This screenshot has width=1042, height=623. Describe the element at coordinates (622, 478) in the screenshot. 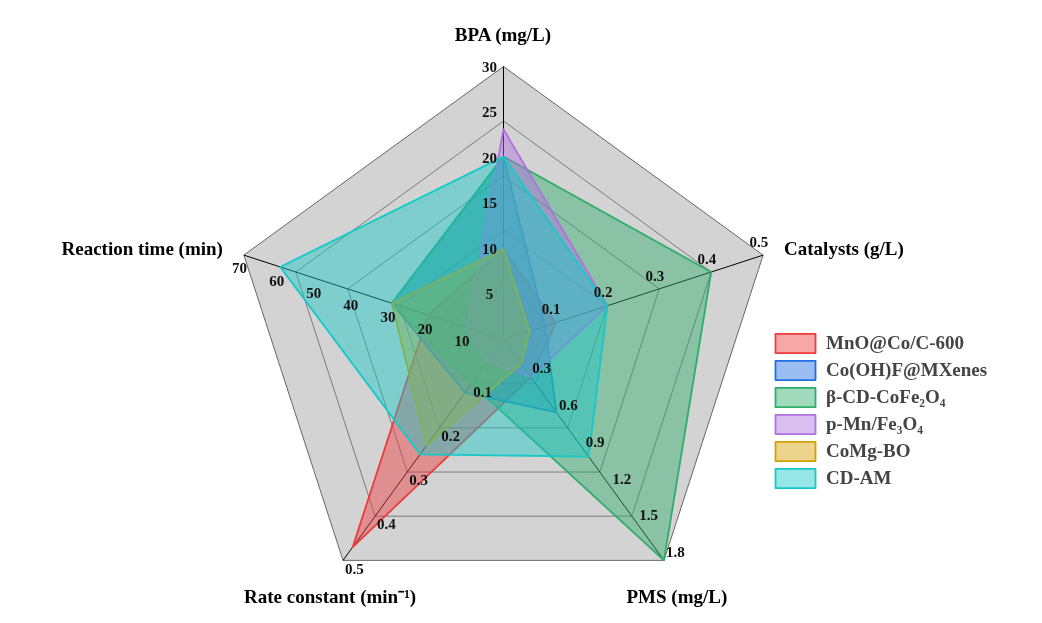

I see `text: 1.2` at that location.